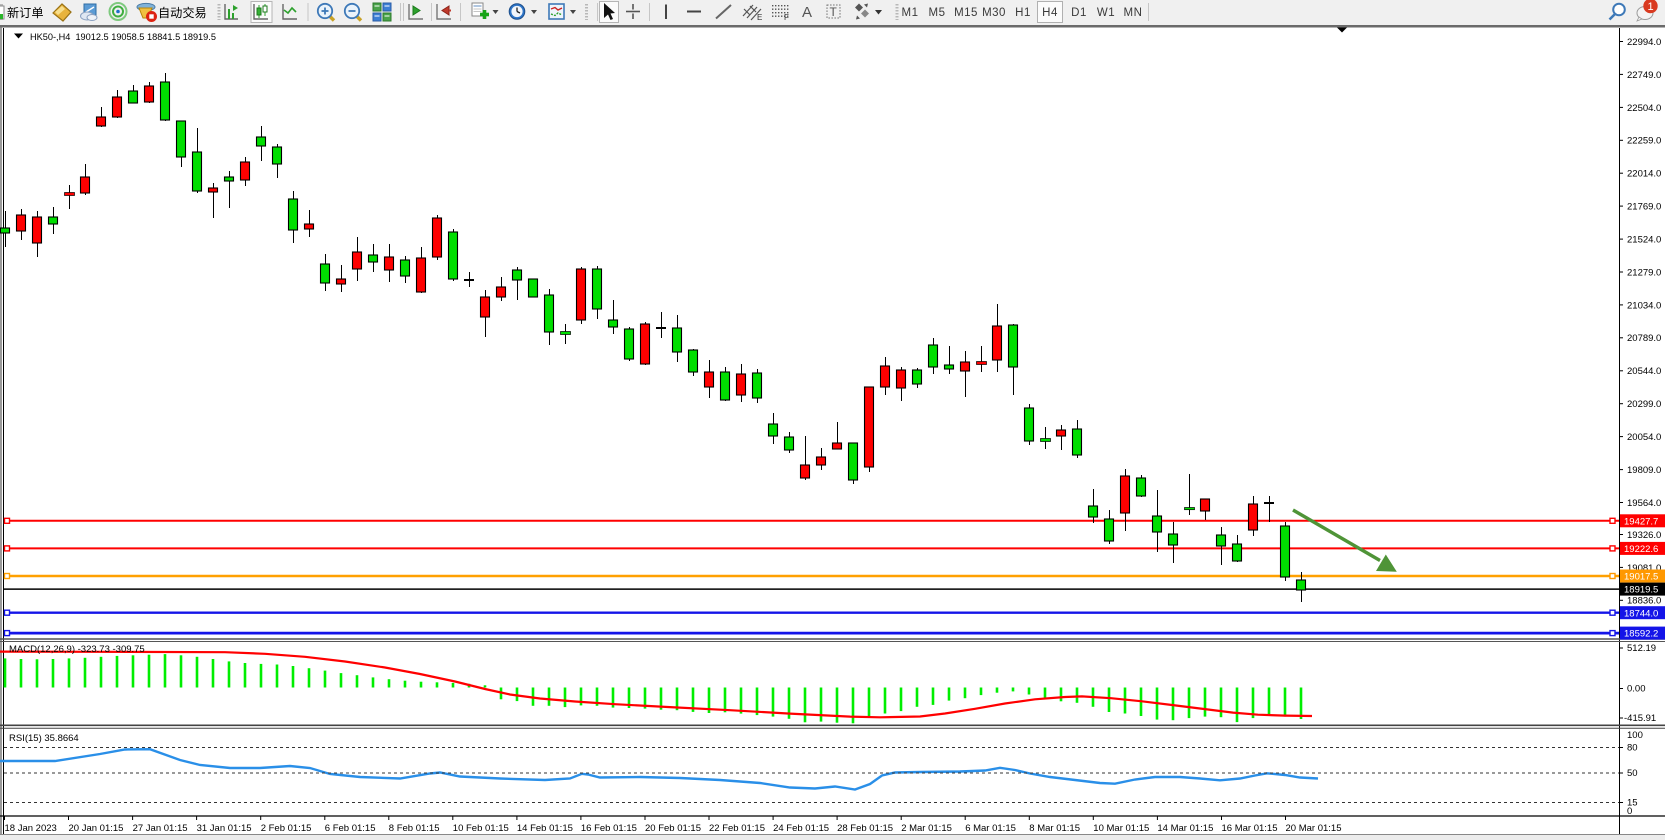 Image resolution: width=1665 pixels, height=840 pixels. I want to click on svg-text: 50, so click(1632, 773).